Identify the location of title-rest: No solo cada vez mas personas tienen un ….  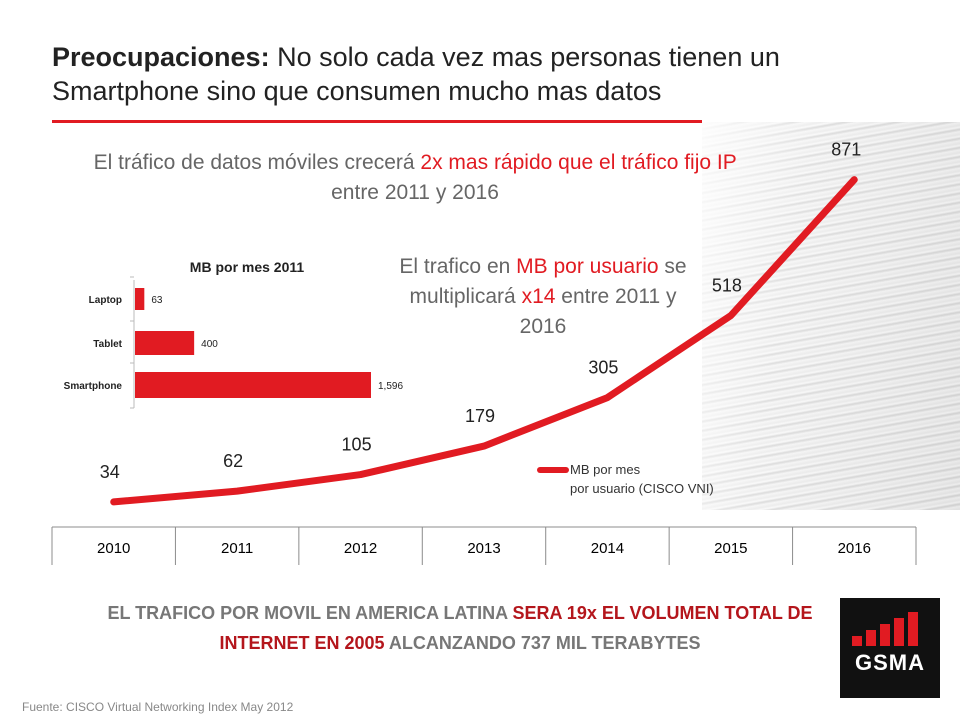
(416, 74).